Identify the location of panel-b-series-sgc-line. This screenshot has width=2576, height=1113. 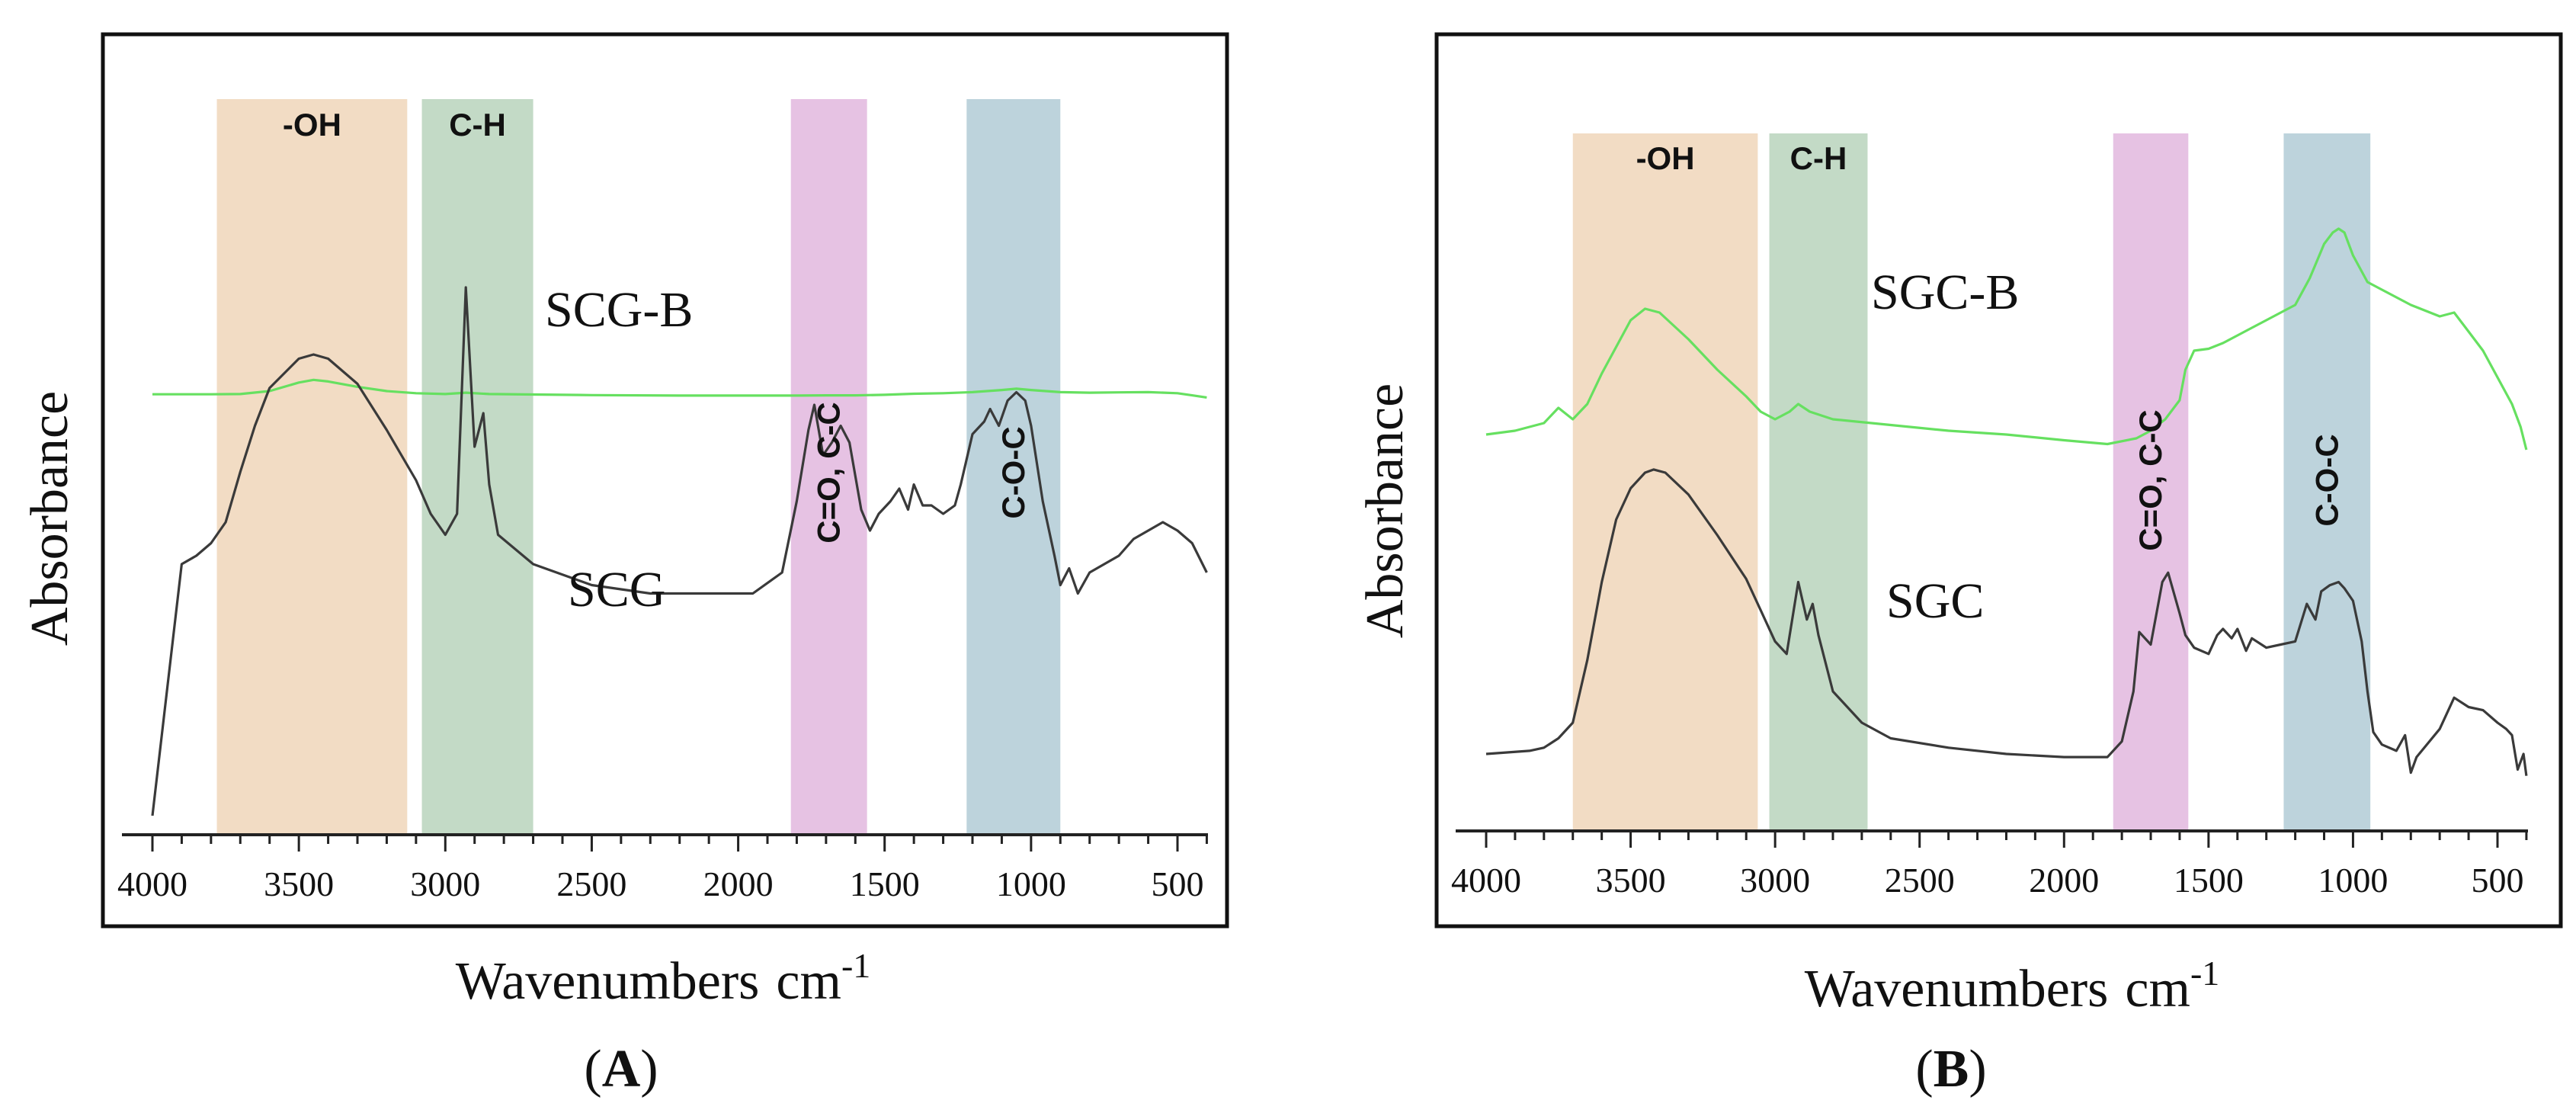
(2006, 622).